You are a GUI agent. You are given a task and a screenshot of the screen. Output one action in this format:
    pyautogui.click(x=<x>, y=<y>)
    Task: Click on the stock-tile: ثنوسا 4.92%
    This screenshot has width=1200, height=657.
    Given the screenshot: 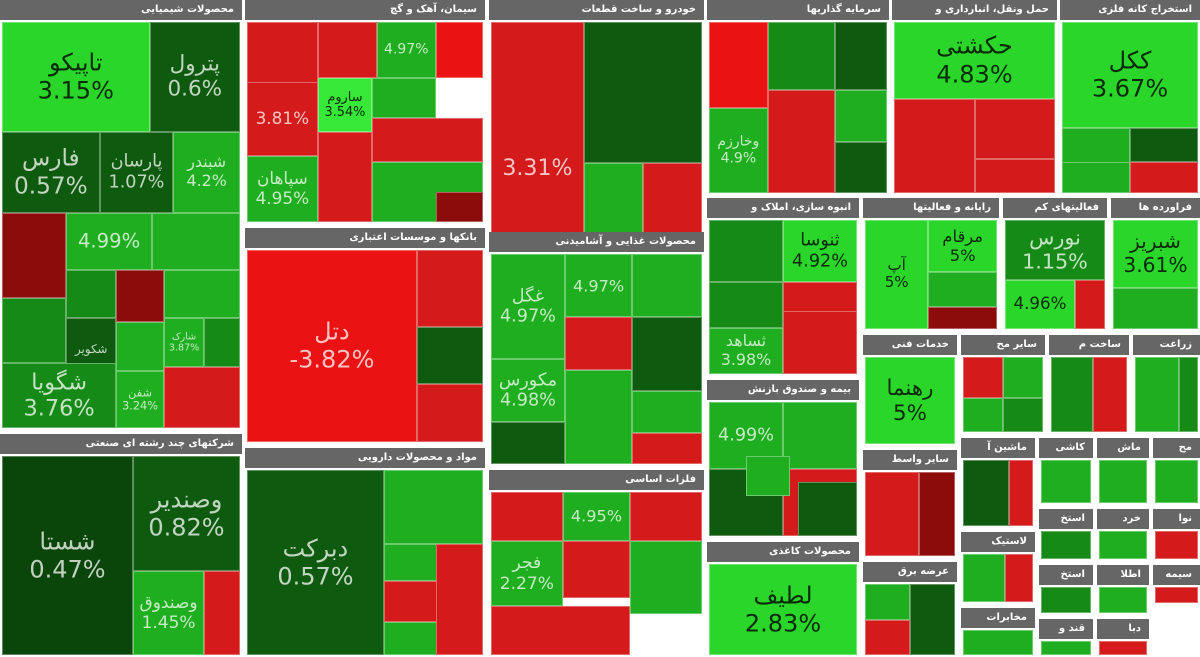 What is the action you would take?
    pyautogui.click(x=820, y=251)
    